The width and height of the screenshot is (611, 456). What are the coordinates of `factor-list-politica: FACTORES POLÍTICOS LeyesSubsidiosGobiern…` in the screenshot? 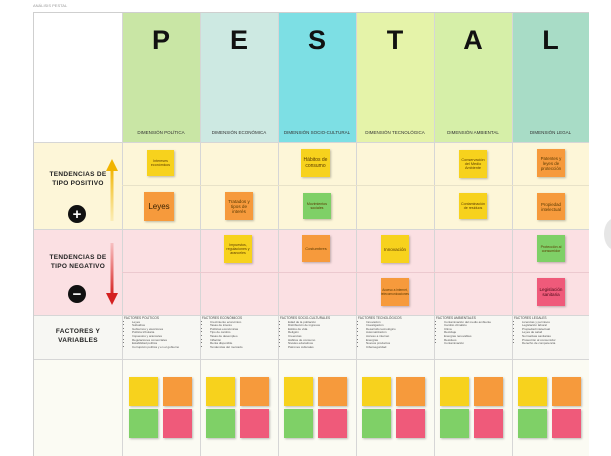 It's located at (161, 332).